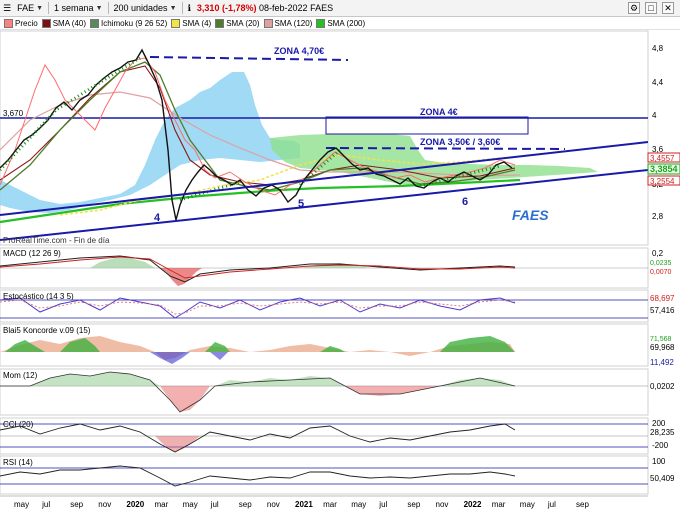  I want to click on mom-panel-frame, so click(324, 392).